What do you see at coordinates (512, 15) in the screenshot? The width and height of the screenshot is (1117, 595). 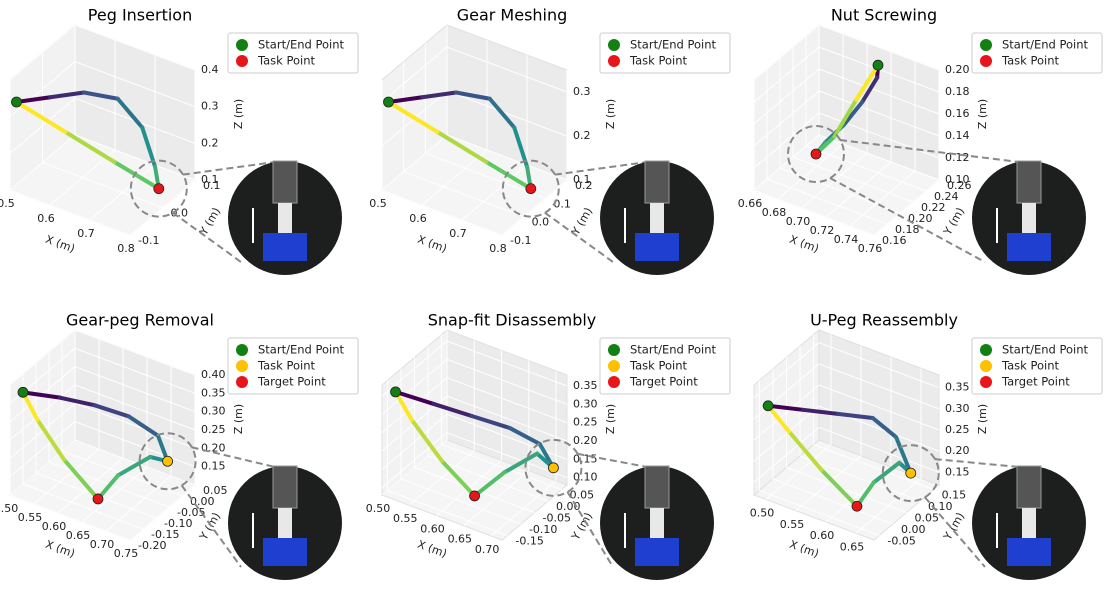 I see `chart-title: Gear Meshing` at bounding box center [512, 15].